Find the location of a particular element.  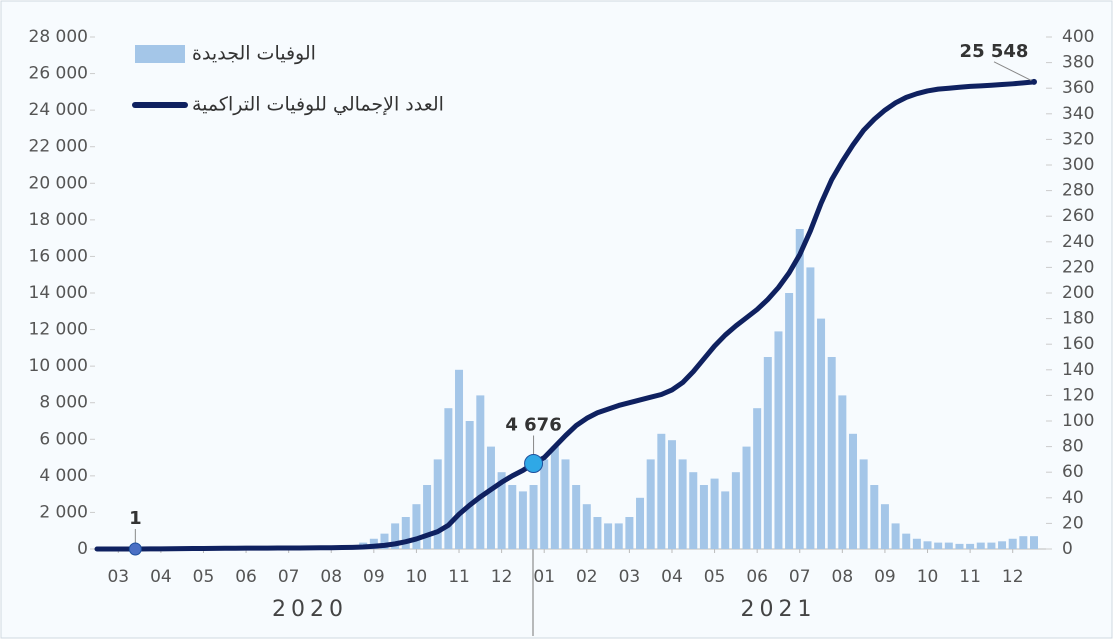

x-tick-label: 10 is located at coordinates (928, 577).